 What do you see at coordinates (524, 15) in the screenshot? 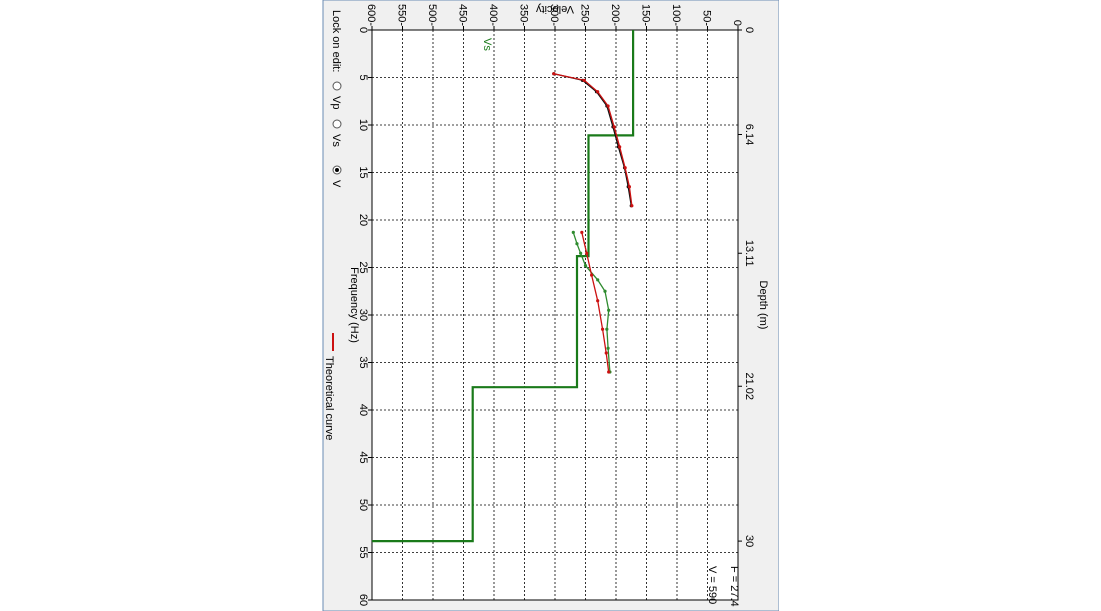
I see `velocity-tick-label-350: 350-` at bounding box center [524, 15].